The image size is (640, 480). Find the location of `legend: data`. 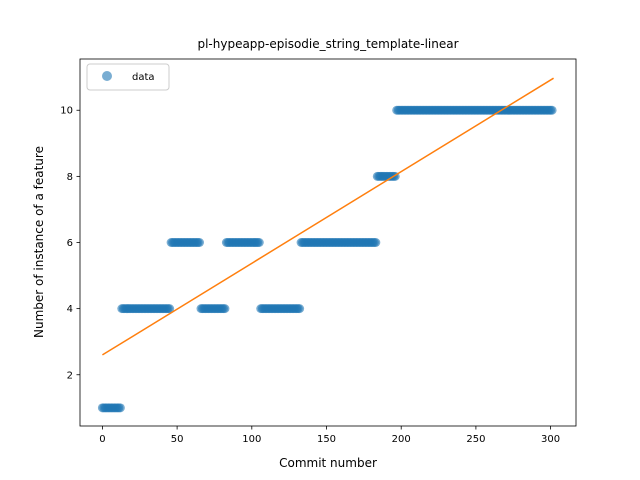

legend: data is located at coordinates (128, 77).